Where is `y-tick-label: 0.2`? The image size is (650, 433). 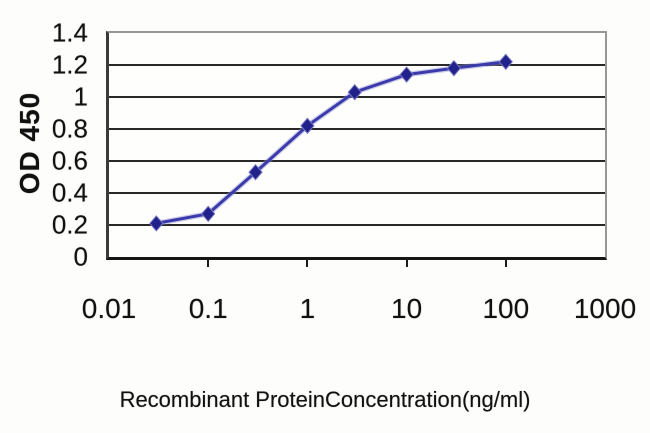
y-tick-label: 0.2 is located at coordinates (69, 224).